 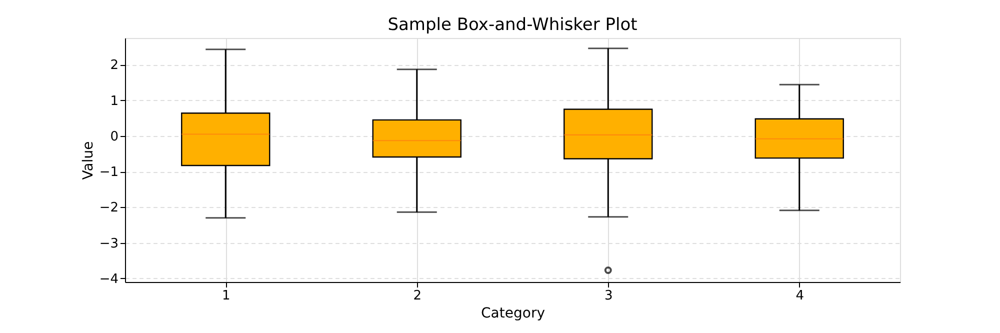 What do you see at coordinates (114, 101) in the screenshot?
I see `y-tick-label: 1` at bounding box center [114, 101].